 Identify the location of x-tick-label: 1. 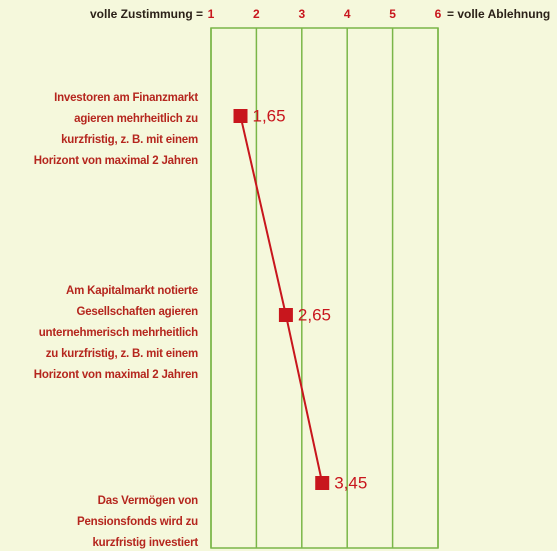
(211, 14).